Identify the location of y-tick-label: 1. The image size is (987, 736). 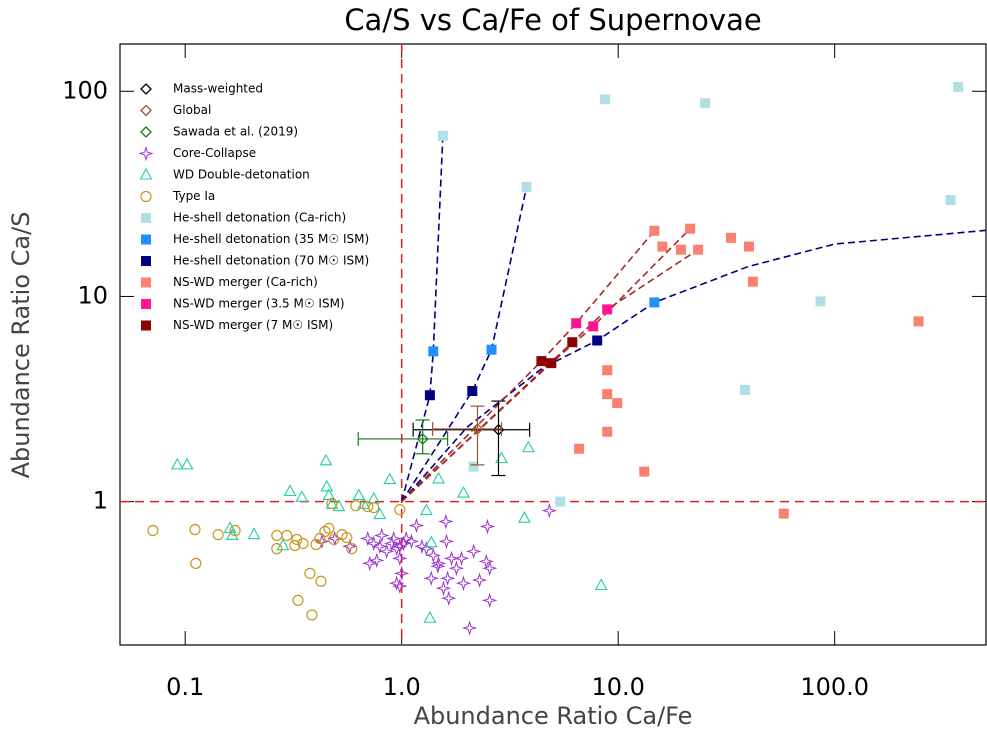
(100, 501).